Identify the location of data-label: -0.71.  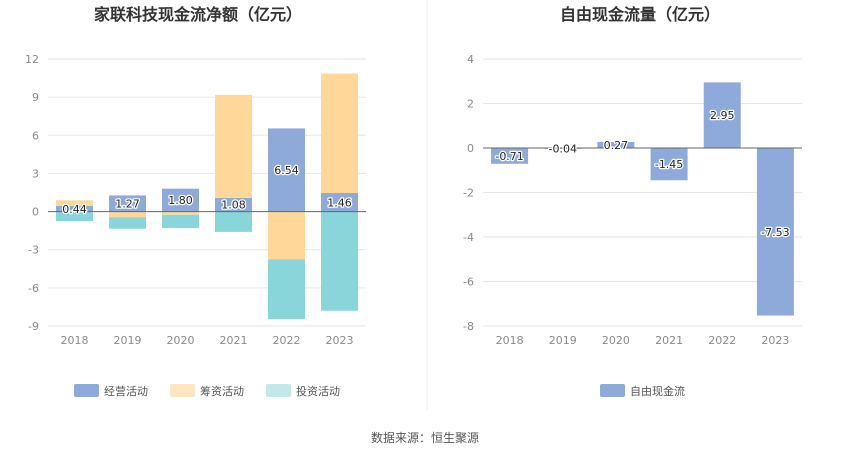
(509, 156).